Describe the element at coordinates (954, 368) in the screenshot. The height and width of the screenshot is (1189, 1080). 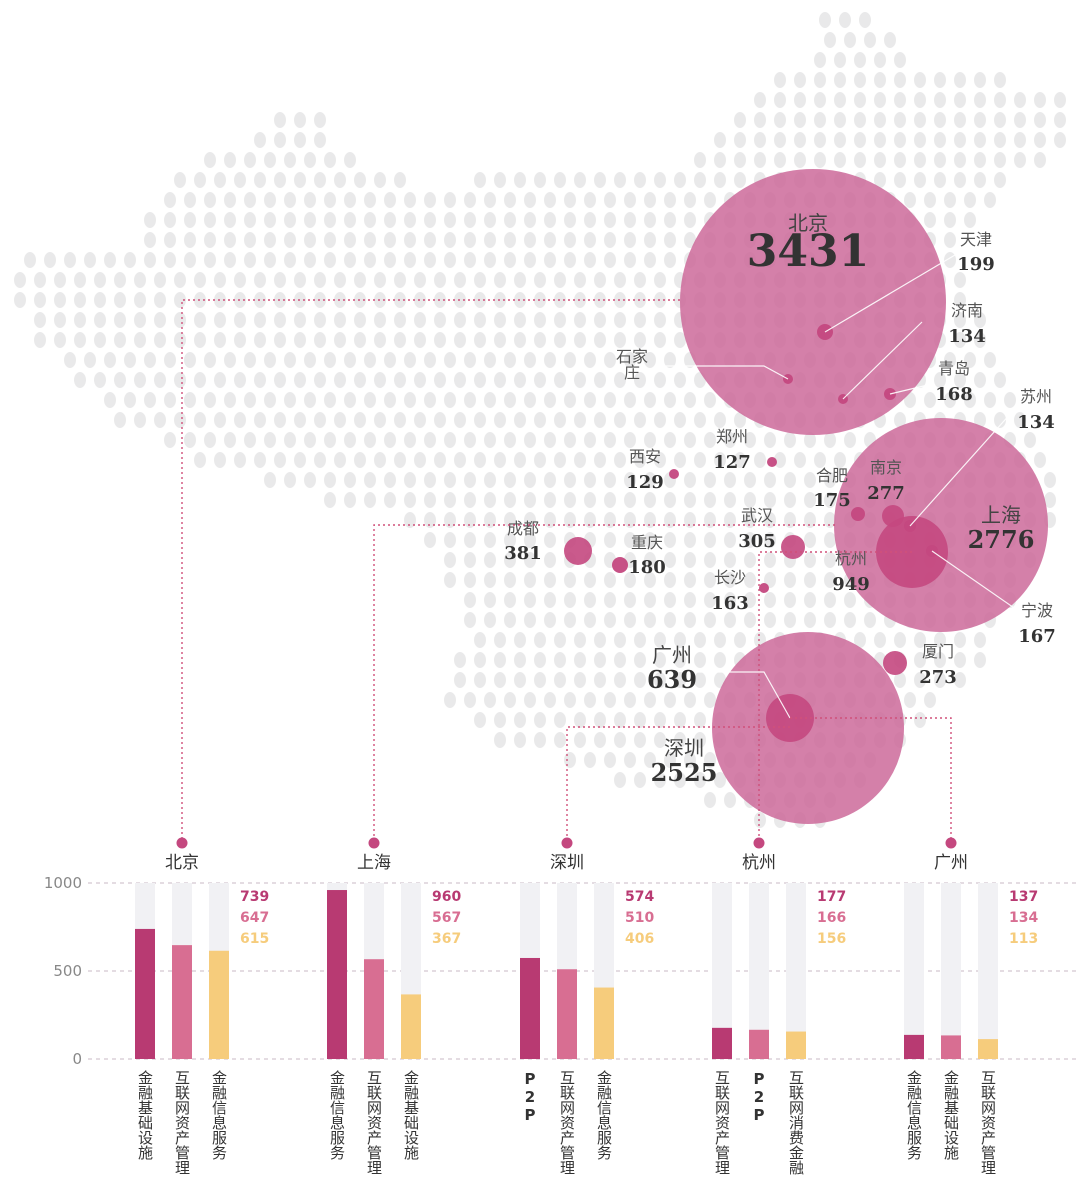
I see `city-name-qingdao: 青岛` at that location.